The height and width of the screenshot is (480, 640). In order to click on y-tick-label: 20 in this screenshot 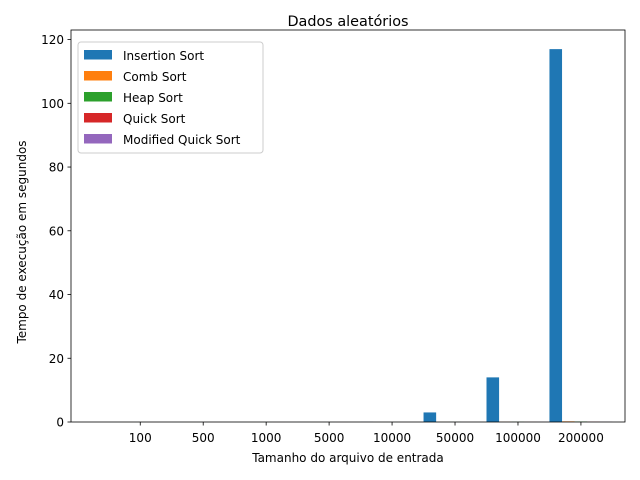, I will do `click(56, 359)`.